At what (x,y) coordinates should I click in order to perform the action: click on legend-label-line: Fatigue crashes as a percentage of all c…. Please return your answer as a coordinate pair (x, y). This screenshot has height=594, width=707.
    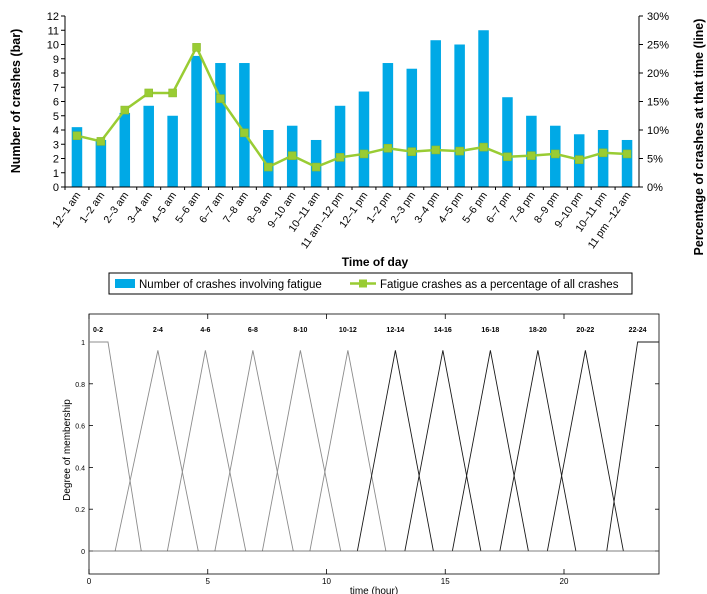
    Looking at the image, I should click on (499, 285).